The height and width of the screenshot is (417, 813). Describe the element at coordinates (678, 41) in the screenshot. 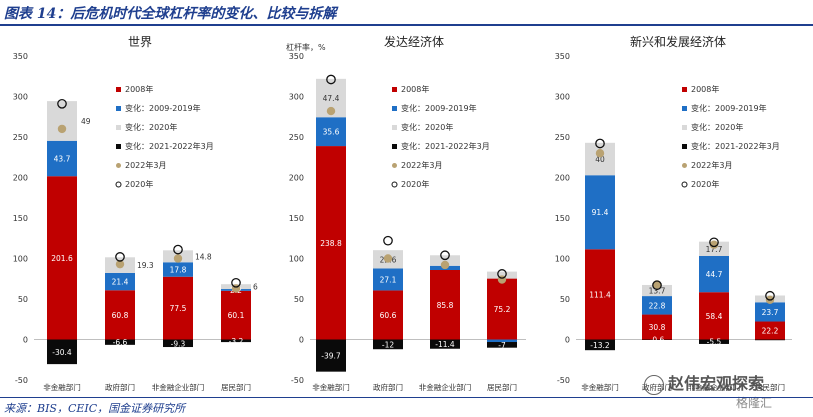

I see `chart-title: 新兴和发展经济体` at that location.